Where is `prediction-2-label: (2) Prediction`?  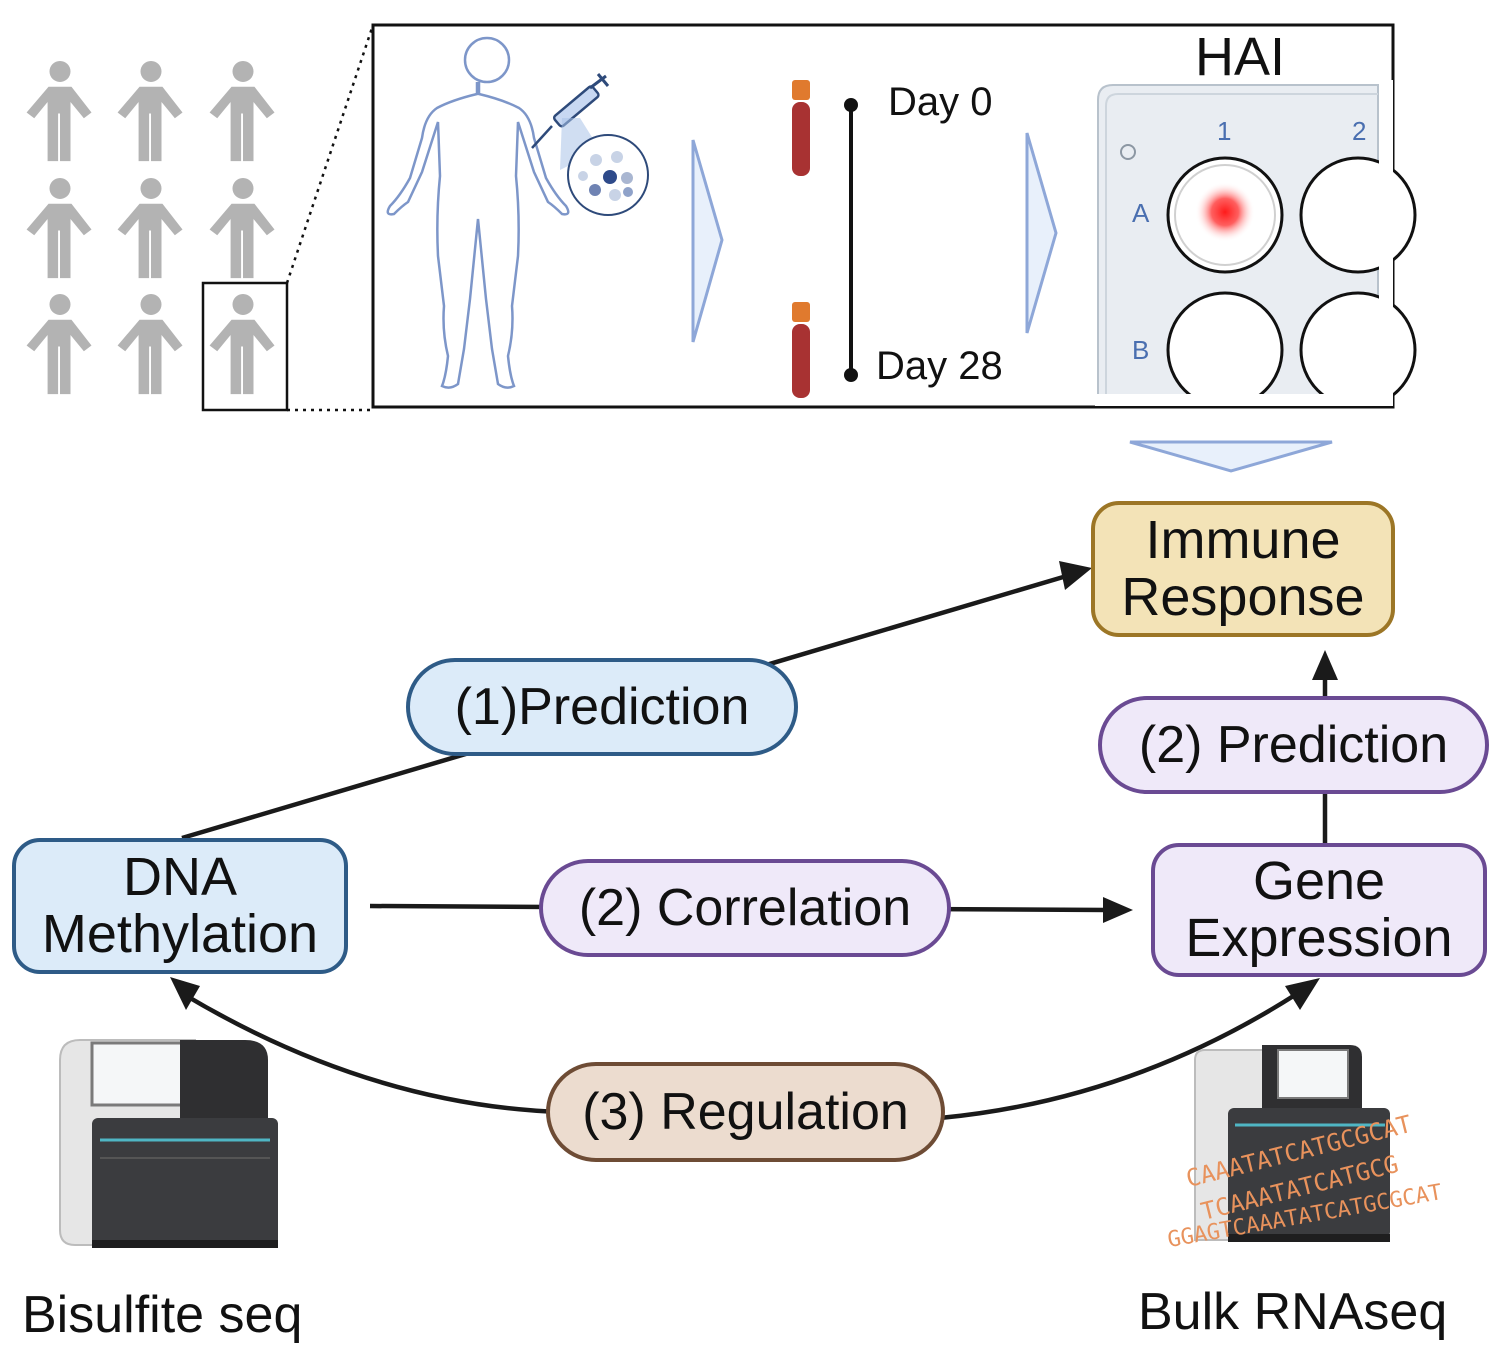
prediction-2-label: (2) Prediction is located at coordinates (1293, 744).